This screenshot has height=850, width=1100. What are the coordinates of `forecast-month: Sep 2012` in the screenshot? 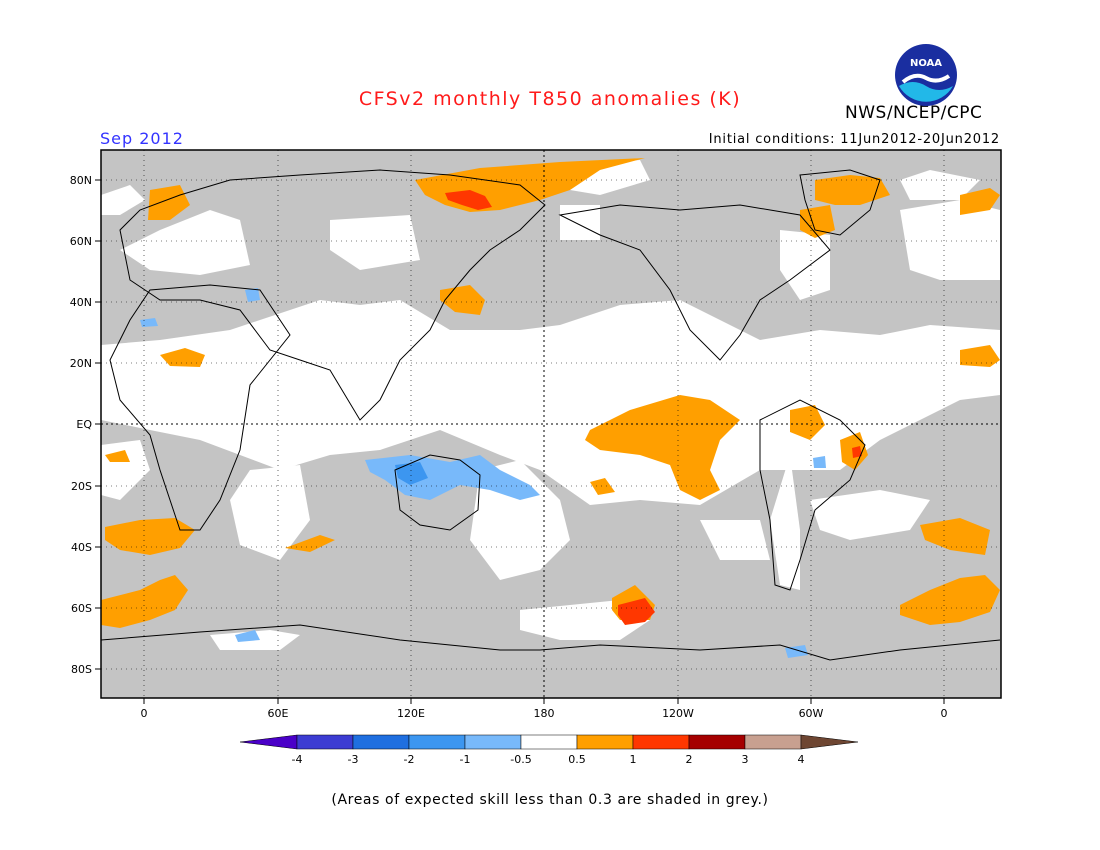 It's located at (142, 138).